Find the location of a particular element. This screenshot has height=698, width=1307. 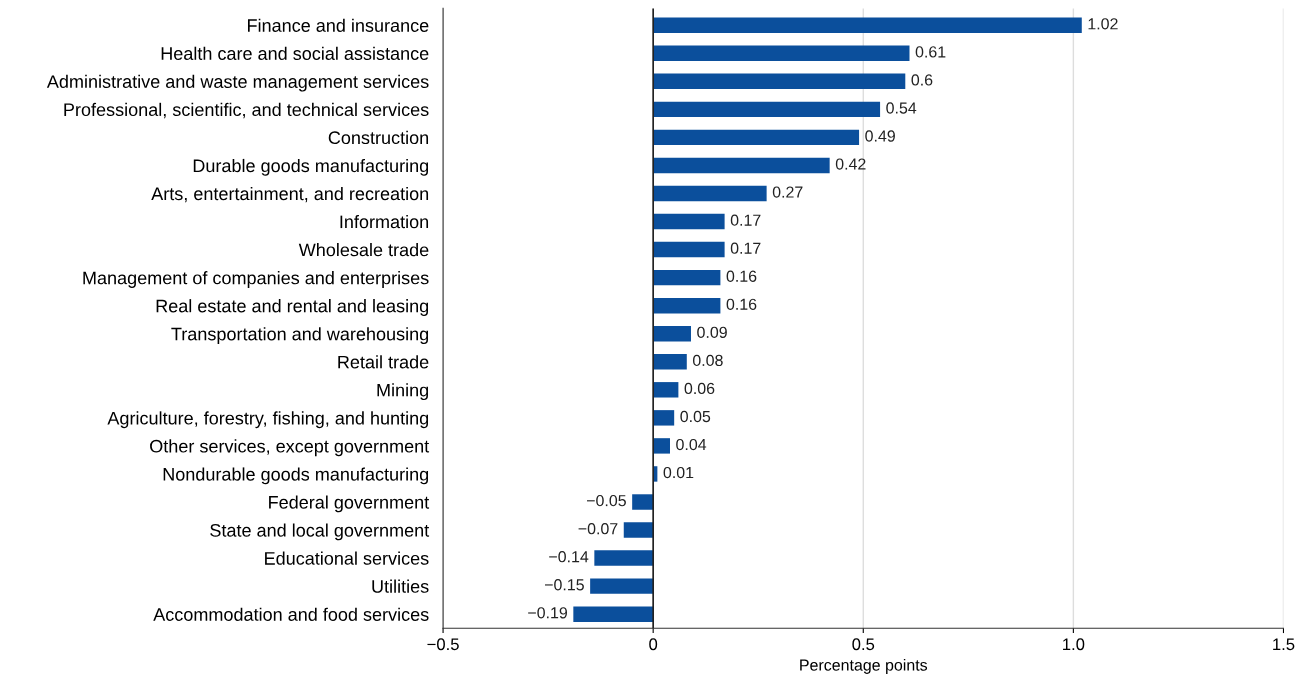

y-tick-label: Accommodation and food services is located at coordinates (291, 614).